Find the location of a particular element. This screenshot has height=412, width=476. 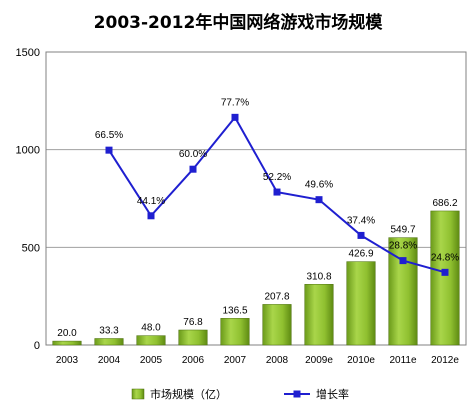

x-tick-label: 2003 is located at coordinates (67, 360).